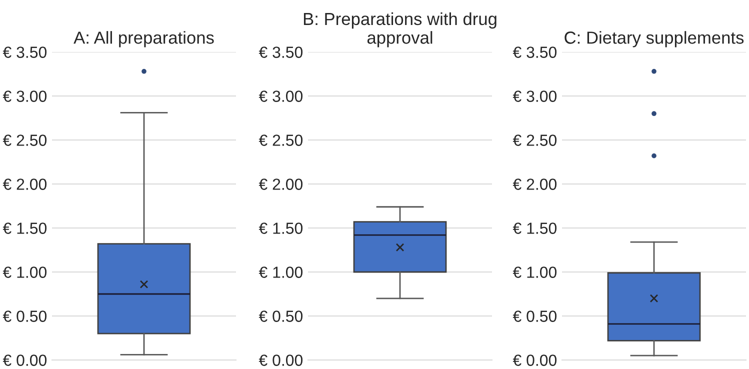 This screenshot has width=749, height=369. Describe the element at coordinates (654, 39) in the screenshot. I see `chart-title: C: Dietary supplements` at that location.